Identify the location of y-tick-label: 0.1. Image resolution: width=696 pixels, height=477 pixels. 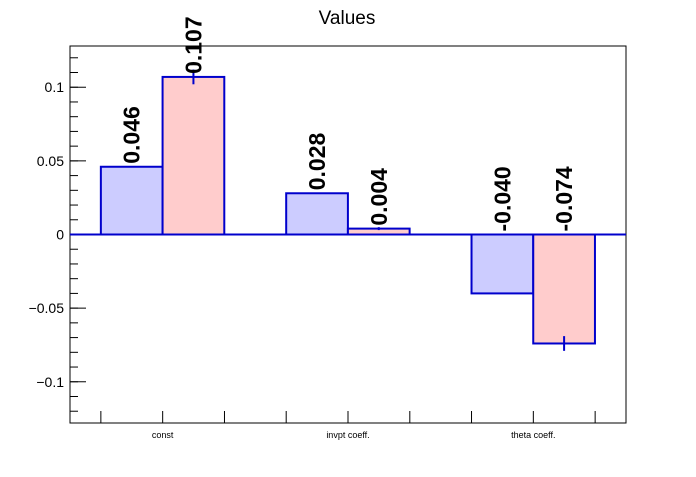
(55, 87).